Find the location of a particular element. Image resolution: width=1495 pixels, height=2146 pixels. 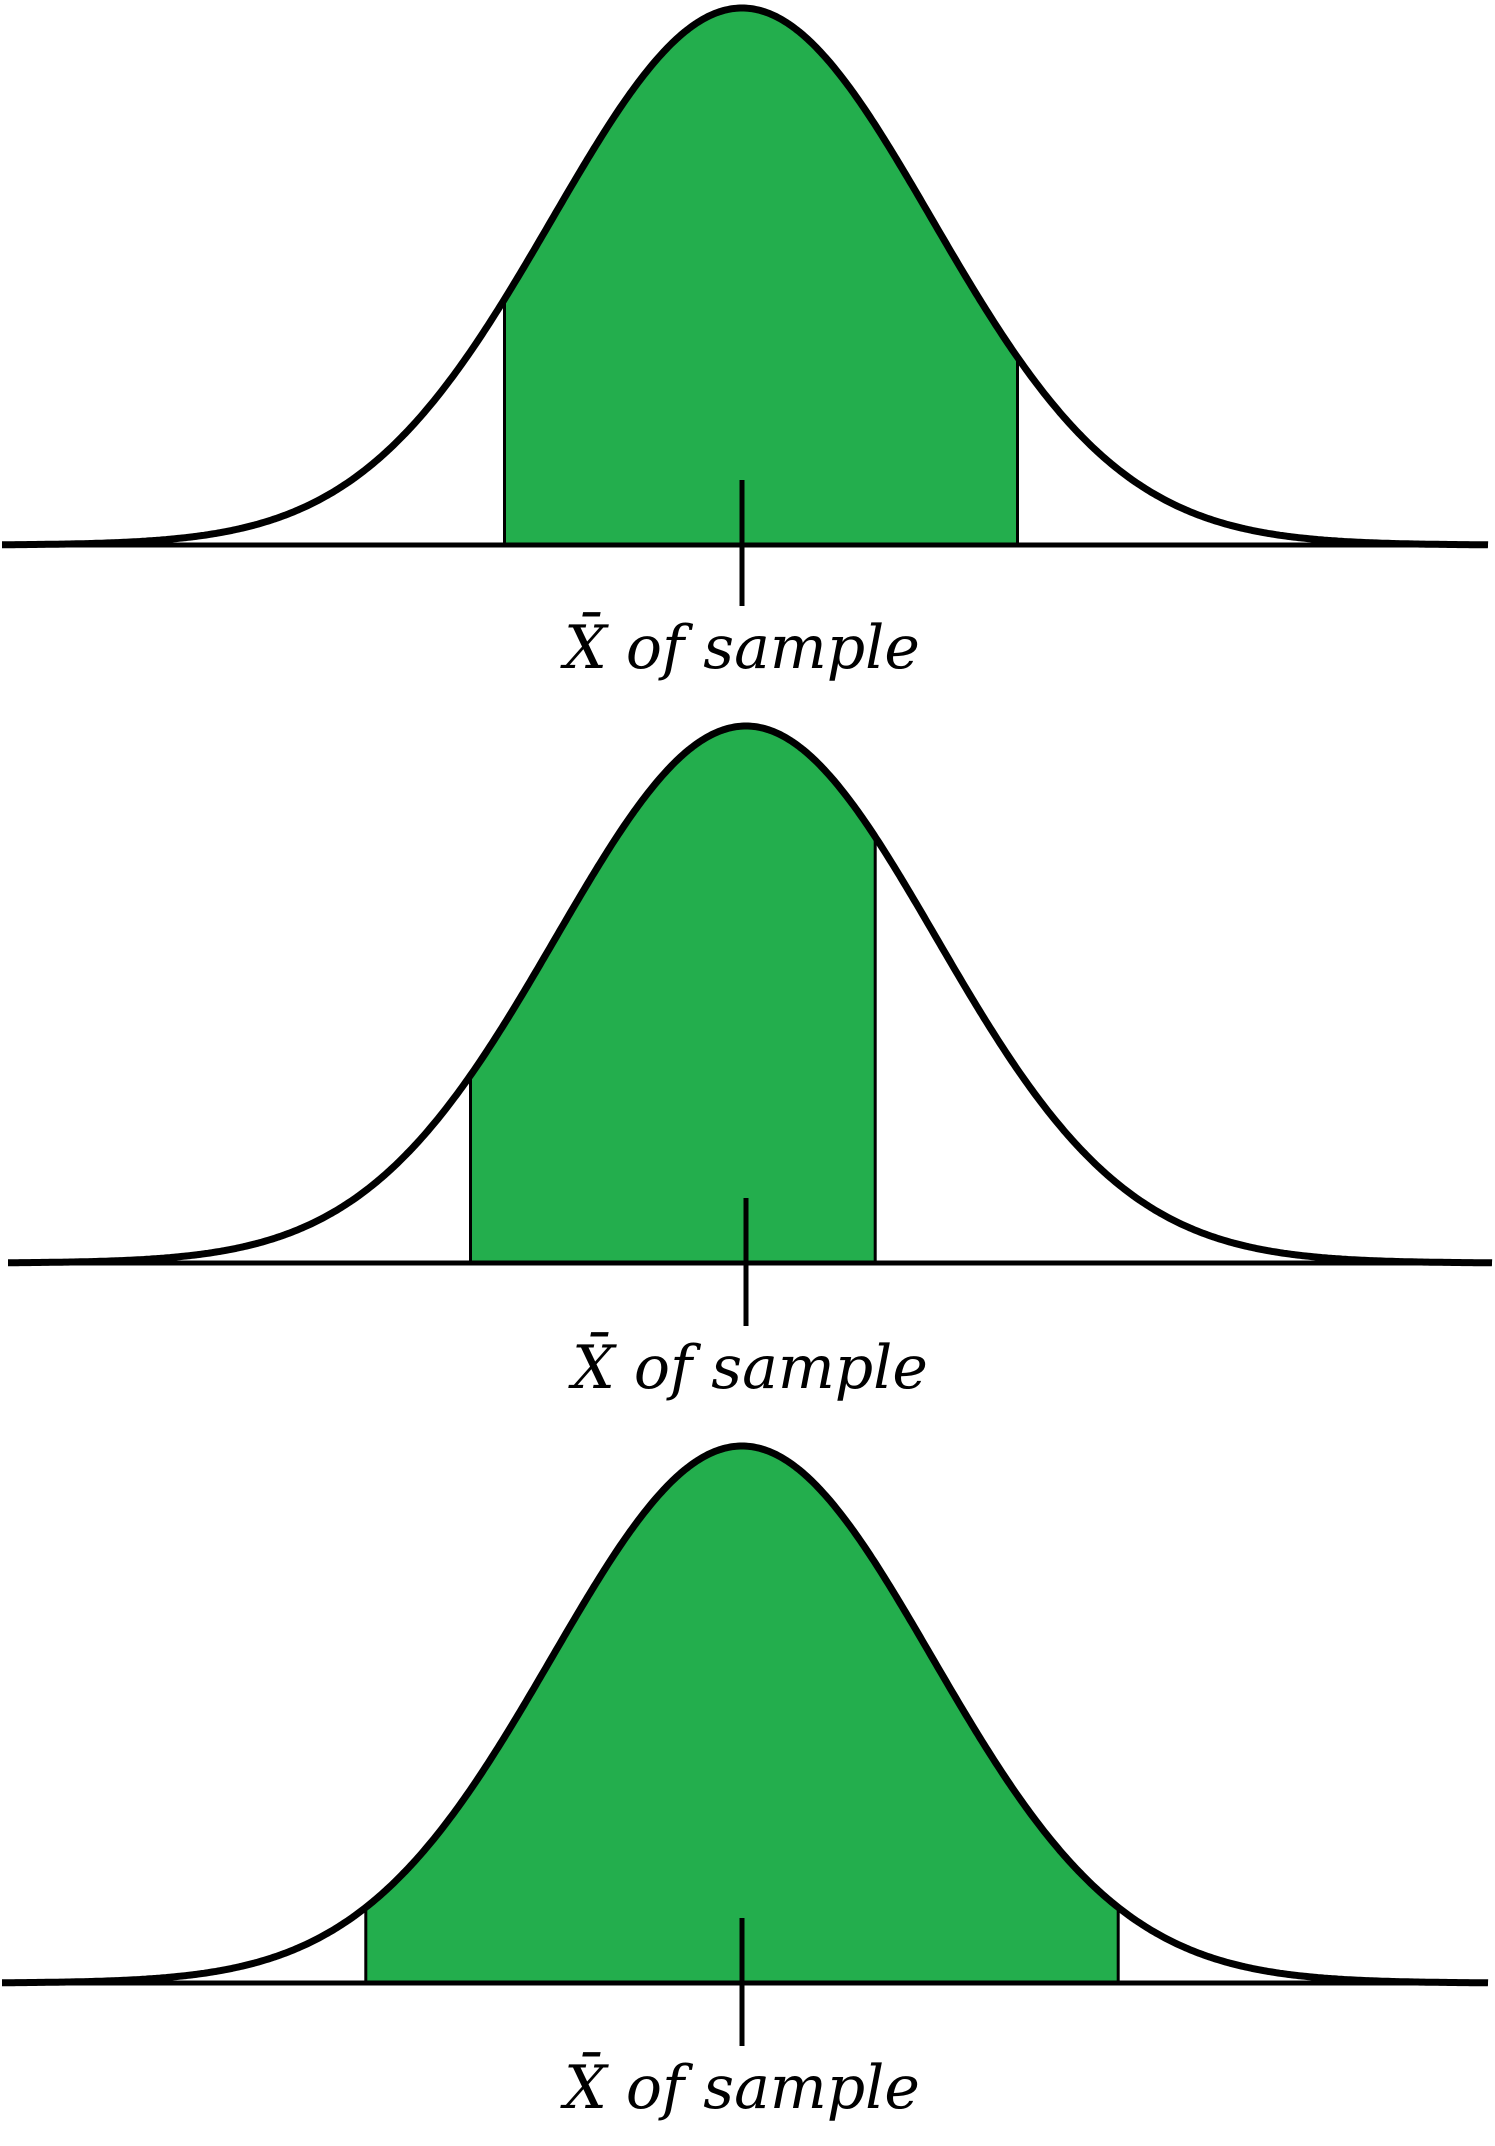

panel-1-label-text: of sample is located at coordinates (763, 648).